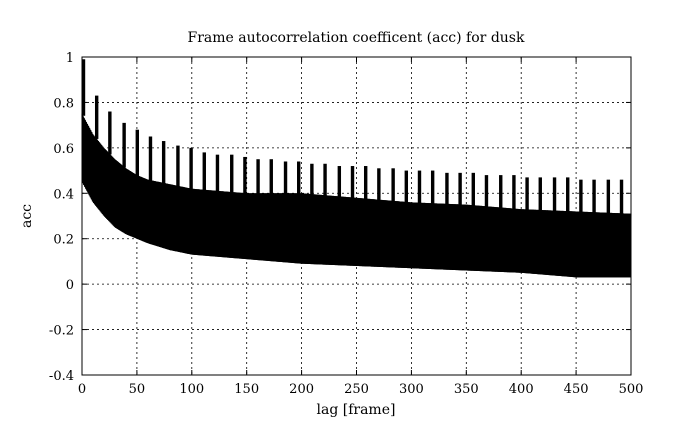 The width and height of the screenshot is (689, 433). I want to click on x-tick-label: 50, so click(137, 389).